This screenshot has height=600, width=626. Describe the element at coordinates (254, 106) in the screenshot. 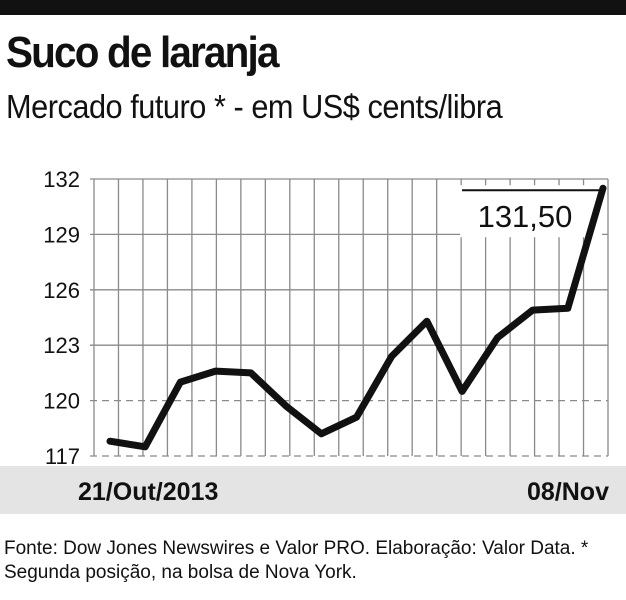

I see `chart-subtitle: Mercado futuro * - em US$ cents/libra` at that location.